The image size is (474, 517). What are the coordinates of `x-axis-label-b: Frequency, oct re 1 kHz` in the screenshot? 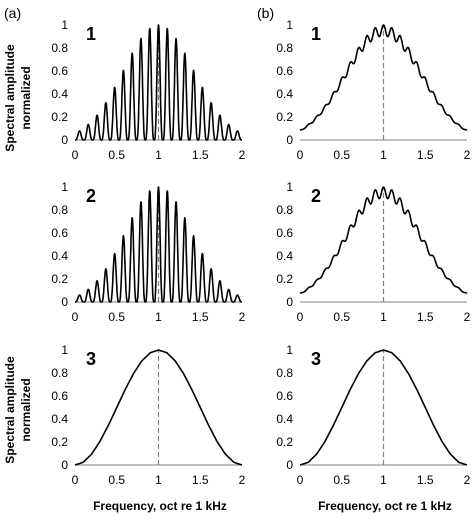 It's located at (385, 506).